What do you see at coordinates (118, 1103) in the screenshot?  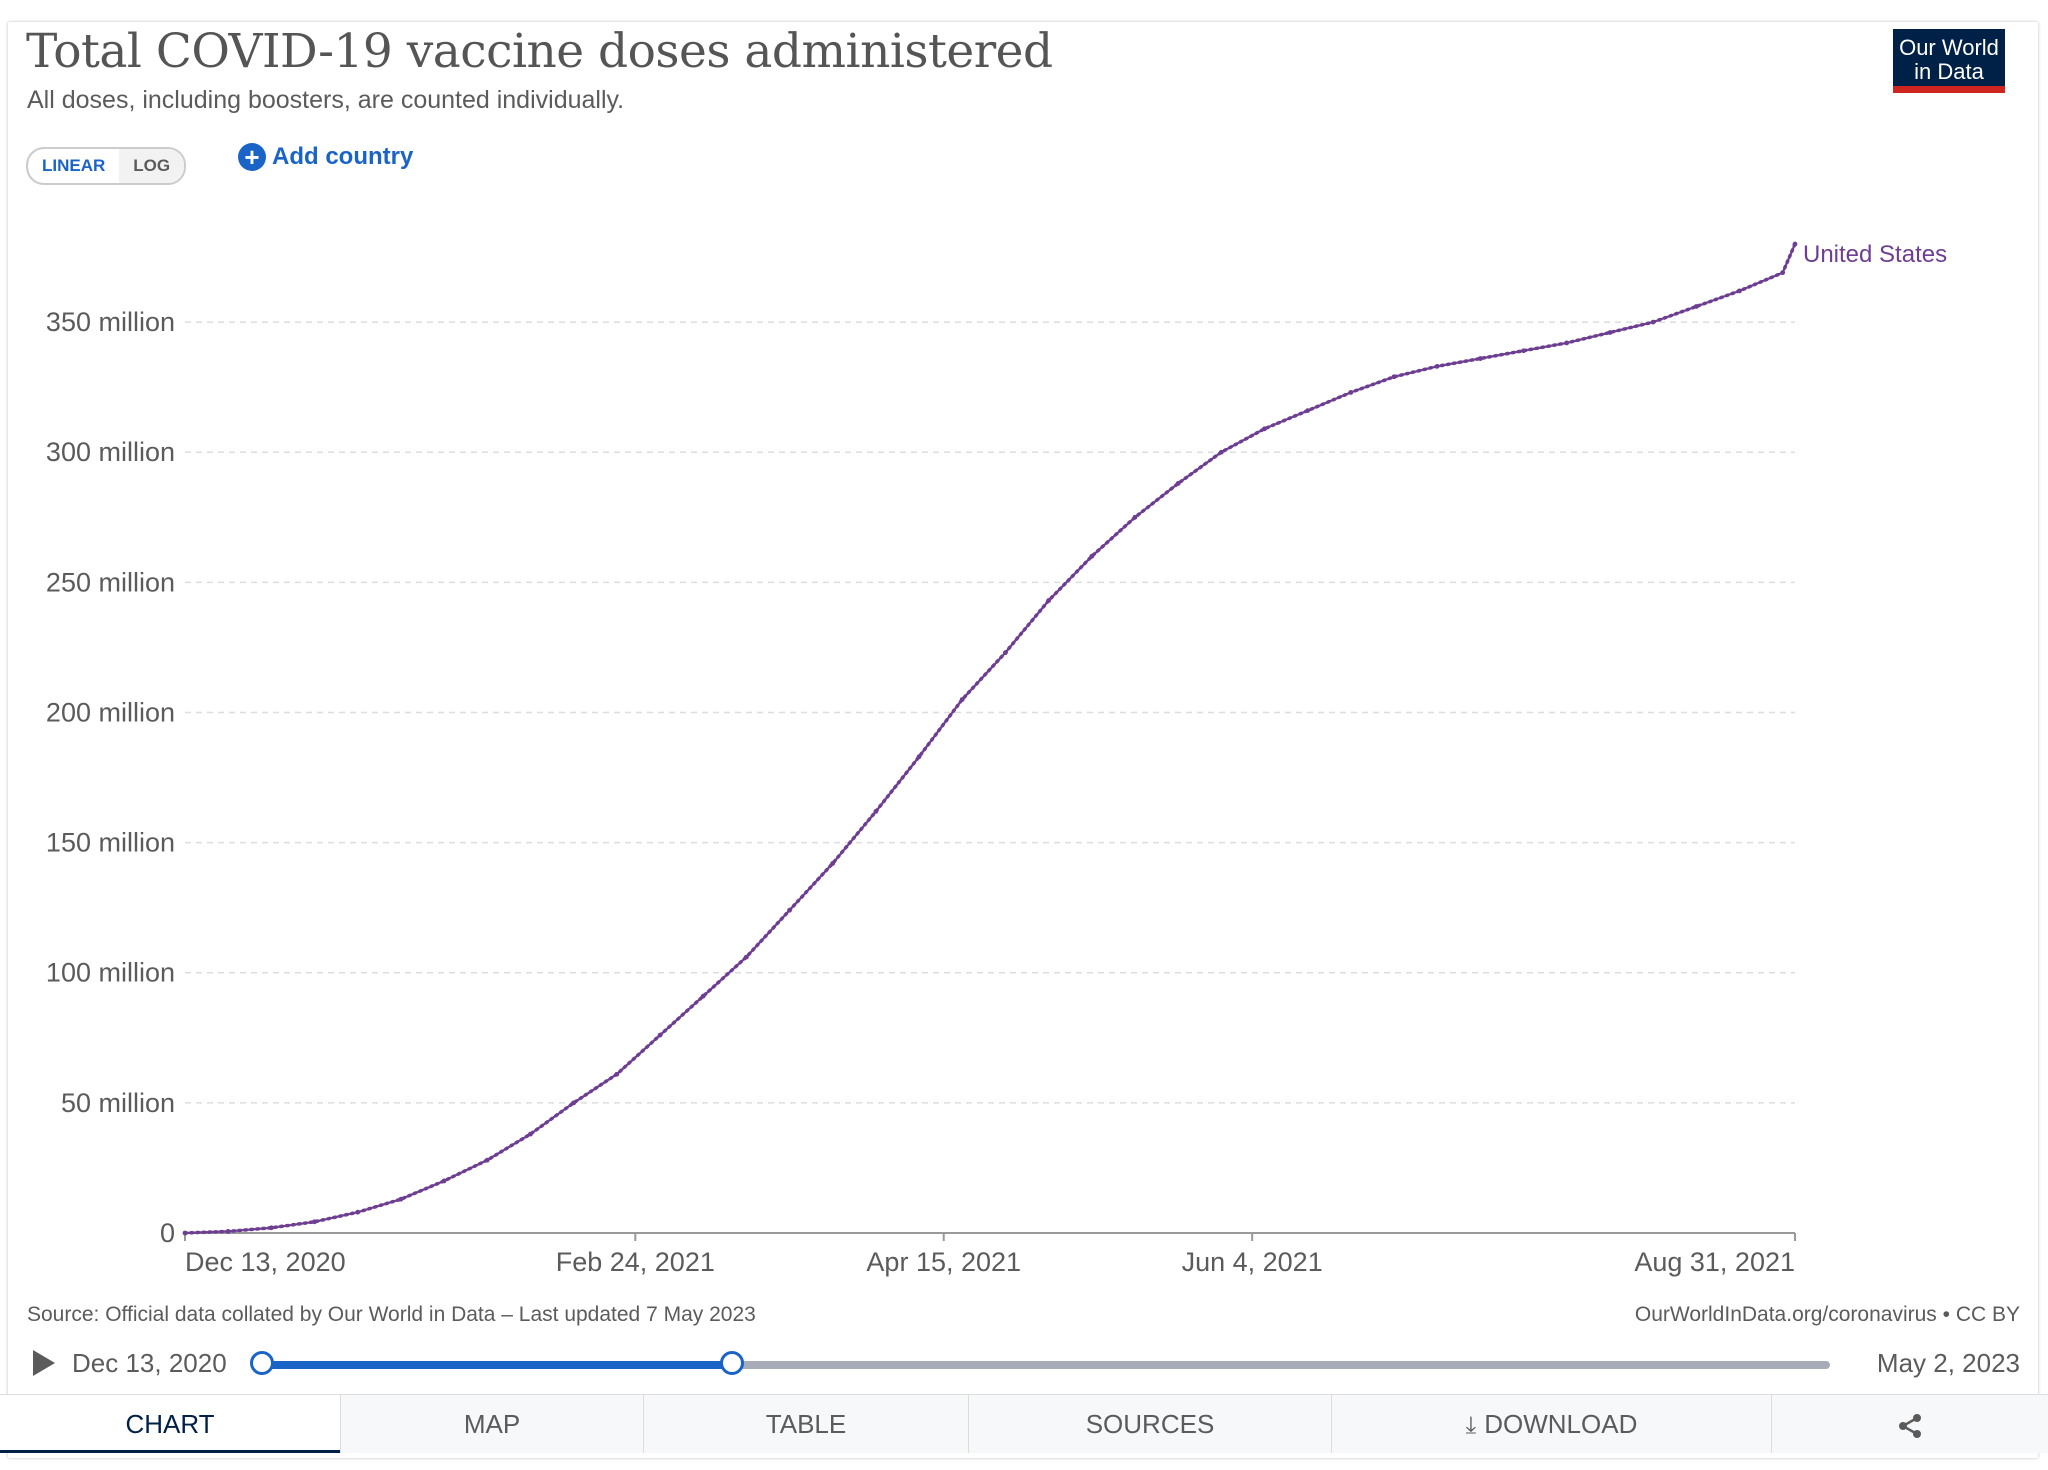 I see `y-tick-label: 50 million` at bounding box center [118, 1103].